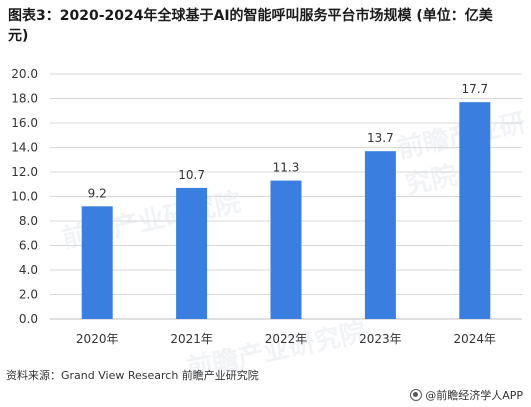 The width and height of the screenshot is (531, 407). I want to click on y-tick-label: 6.0, so click(28, 246).